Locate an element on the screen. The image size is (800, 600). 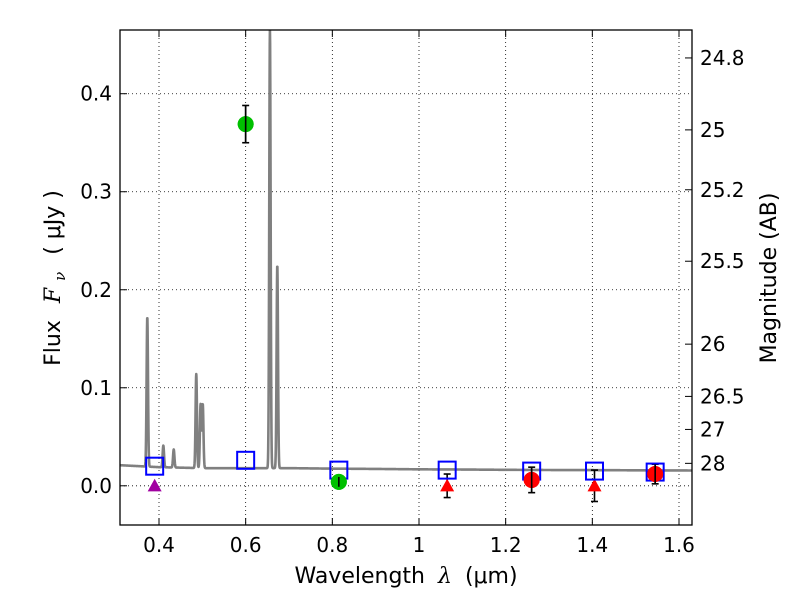
y-axis-label: Flux F ν ( μJy ) is located at coordinates (56, 278).